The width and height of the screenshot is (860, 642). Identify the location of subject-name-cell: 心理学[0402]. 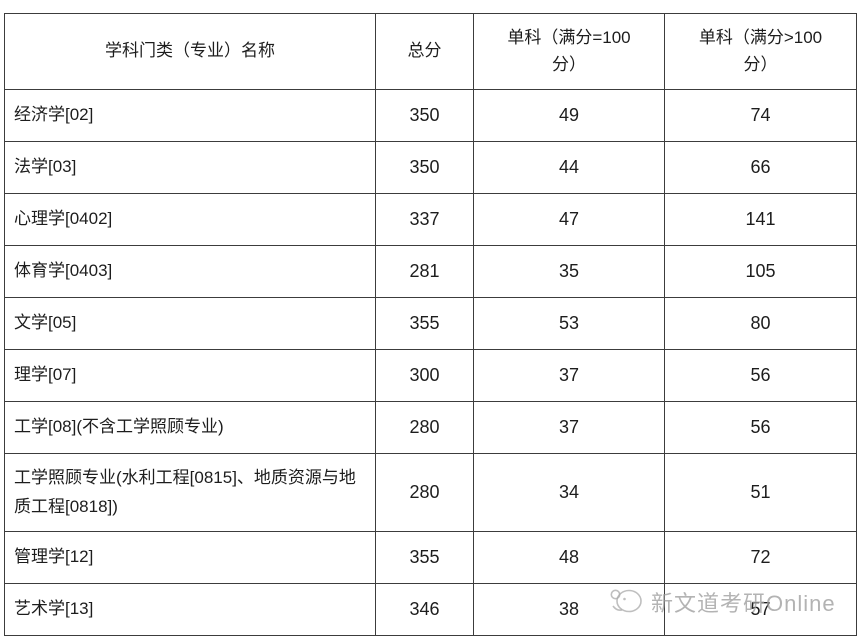
(190, 219).